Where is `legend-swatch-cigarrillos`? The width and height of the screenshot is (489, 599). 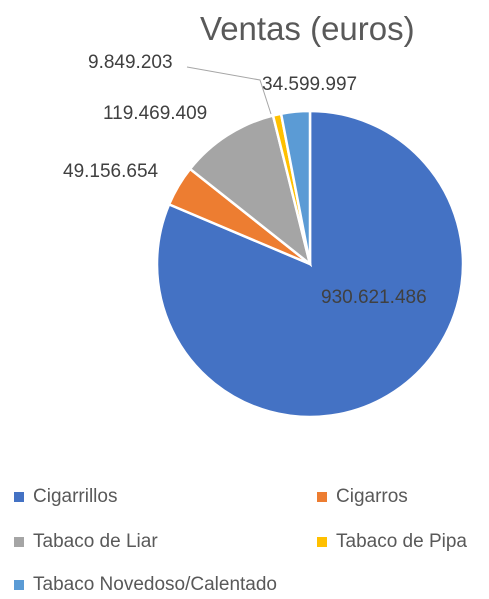
legend-swatch-cigarrillos is located at coordinates (19, 497).